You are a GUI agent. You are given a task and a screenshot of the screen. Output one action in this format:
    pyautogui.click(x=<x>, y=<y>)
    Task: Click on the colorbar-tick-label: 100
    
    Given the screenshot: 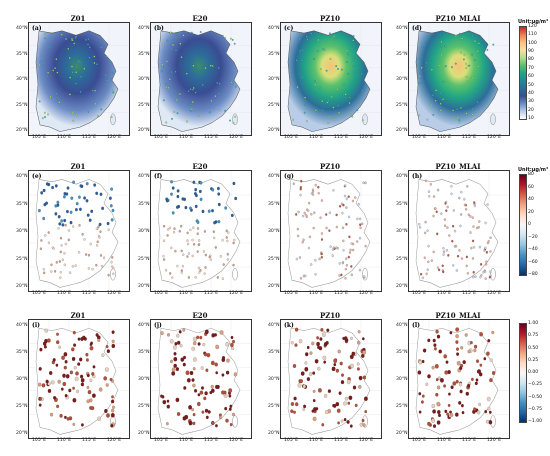 What is the action you would take?
    pyautogui.click(x=532, y=43)
    